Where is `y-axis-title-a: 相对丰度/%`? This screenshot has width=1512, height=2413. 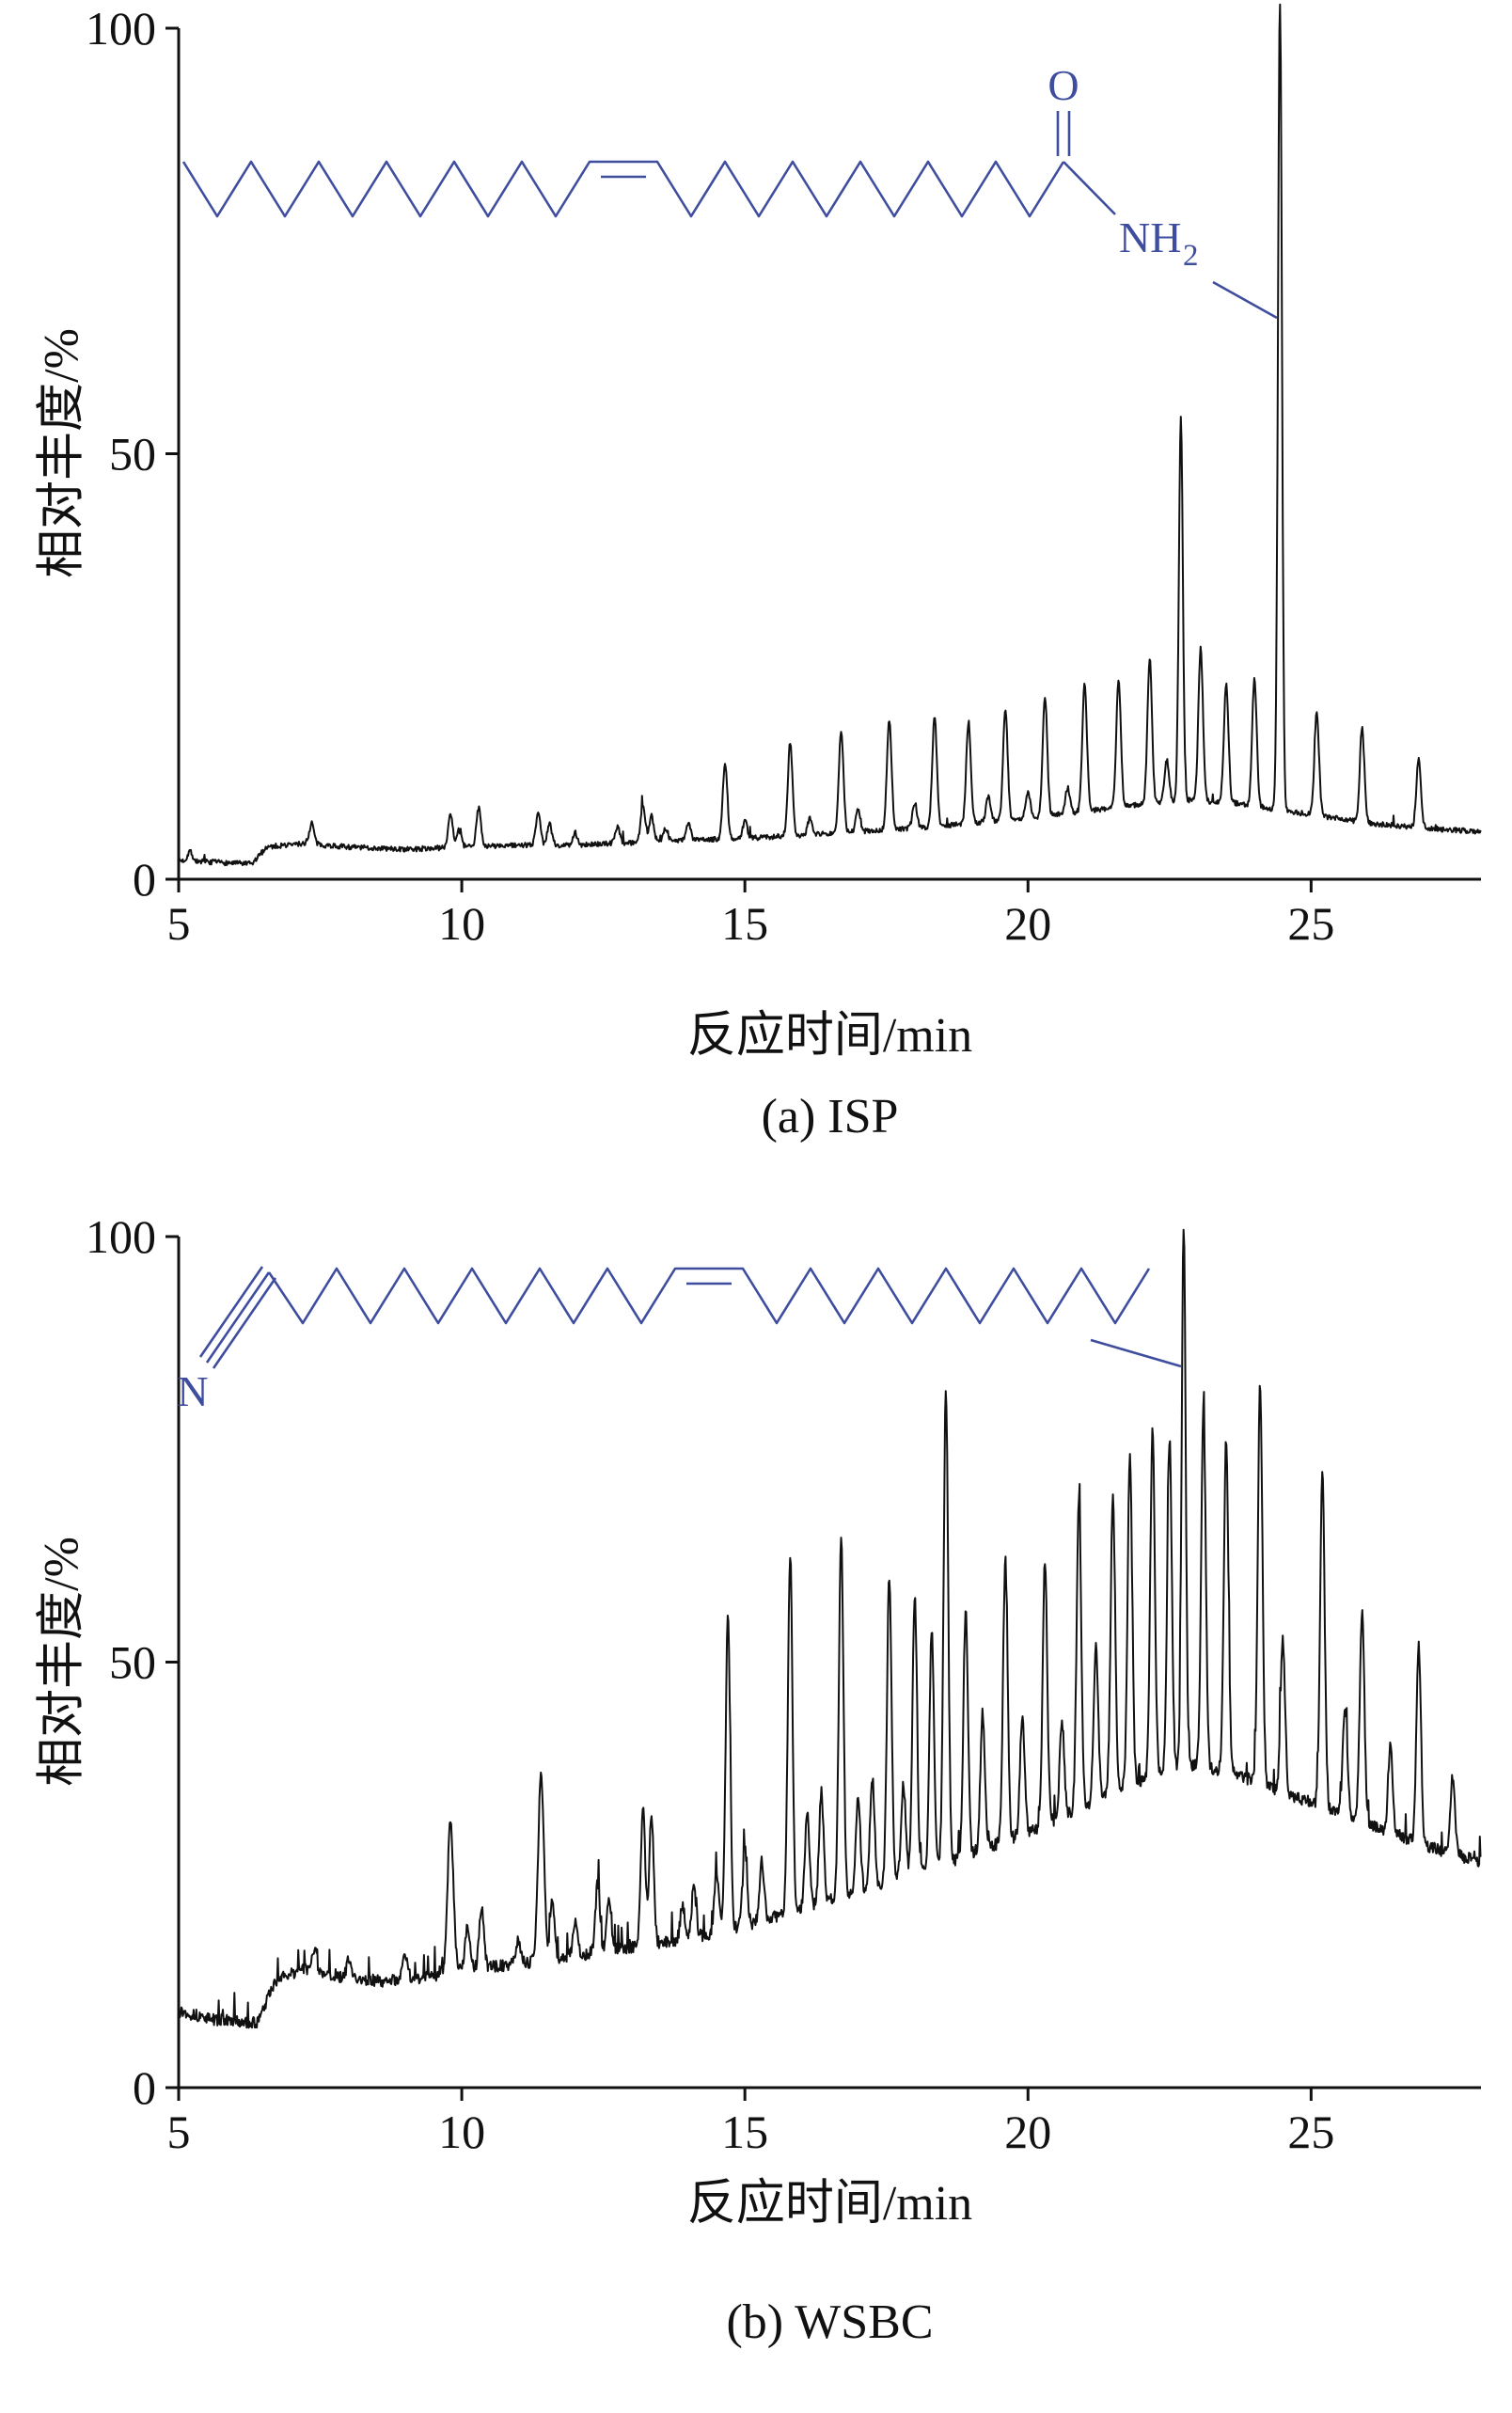 y-axis-title-a: 相对丰度/% is located at coordinates (62, 453).